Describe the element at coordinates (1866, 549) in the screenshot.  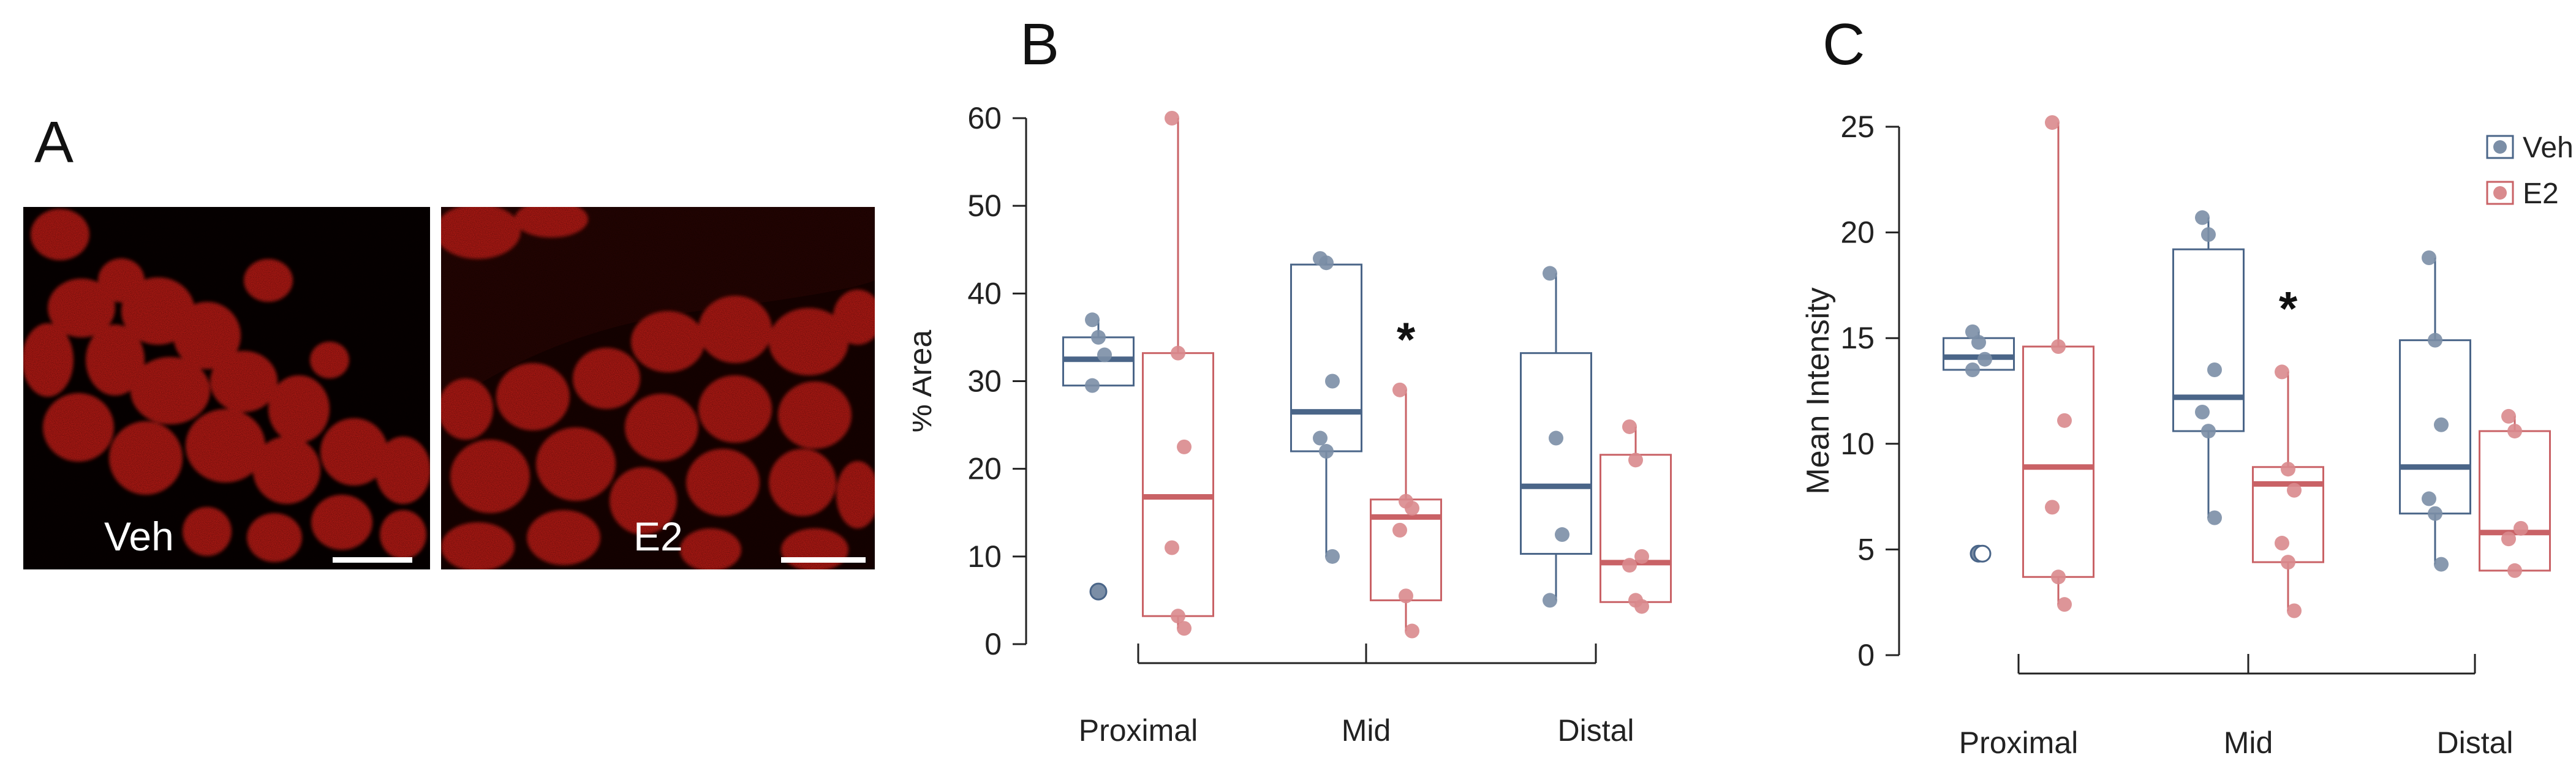
I see `y-tick-label: 5` at that location.